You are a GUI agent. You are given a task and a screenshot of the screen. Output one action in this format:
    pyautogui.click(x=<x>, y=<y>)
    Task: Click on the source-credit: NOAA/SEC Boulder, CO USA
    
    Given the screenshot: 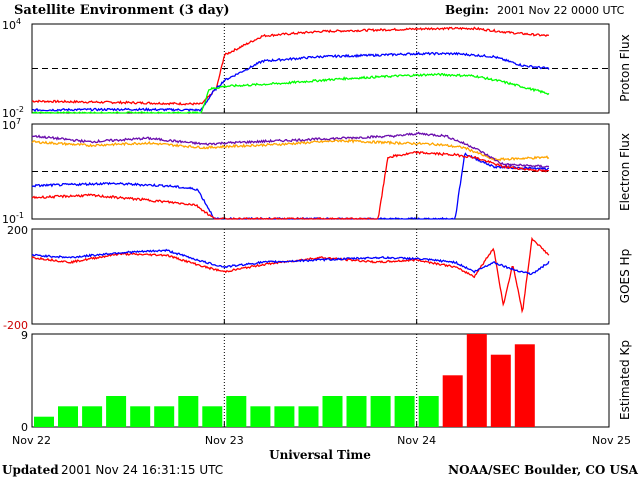 What is the action you would take?
    pyautogui.click(x=543, y=470)
    